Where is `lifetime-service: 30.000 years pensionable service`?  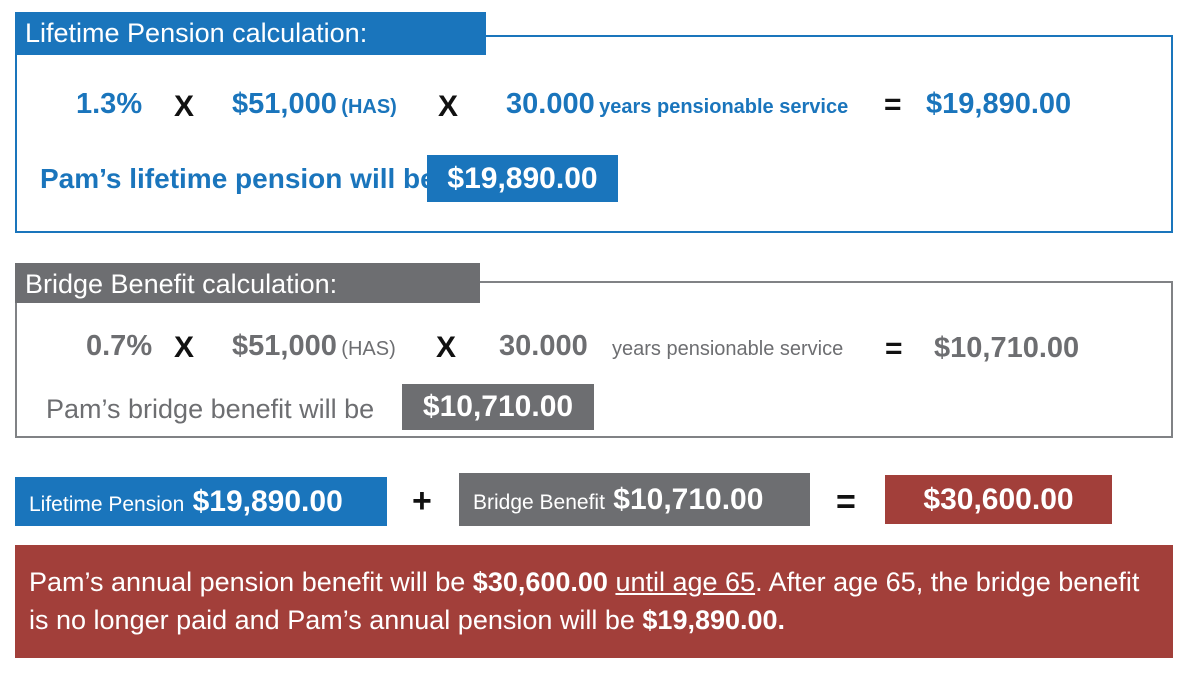 lifetime-service: 30.000 years pensionable service is located at coordinates (677, 104).